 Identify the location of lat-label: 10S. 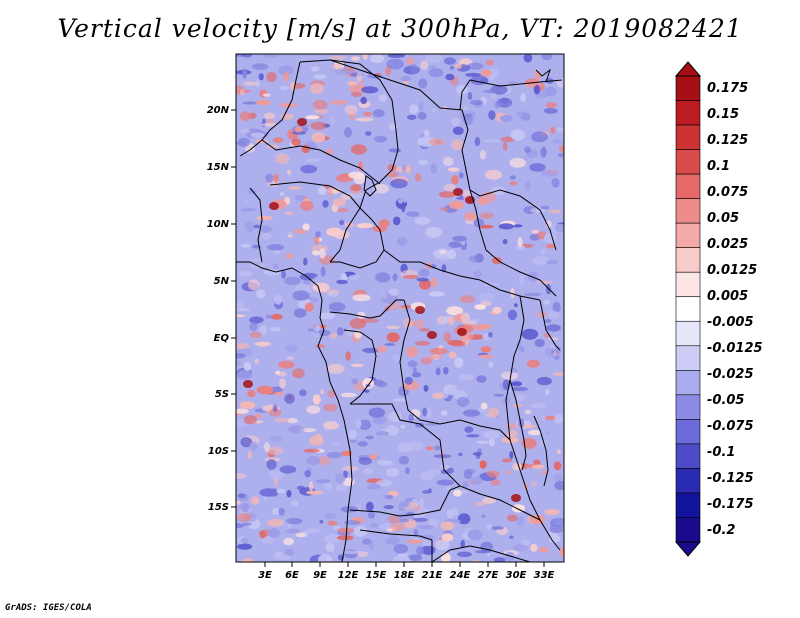
(218, 451).